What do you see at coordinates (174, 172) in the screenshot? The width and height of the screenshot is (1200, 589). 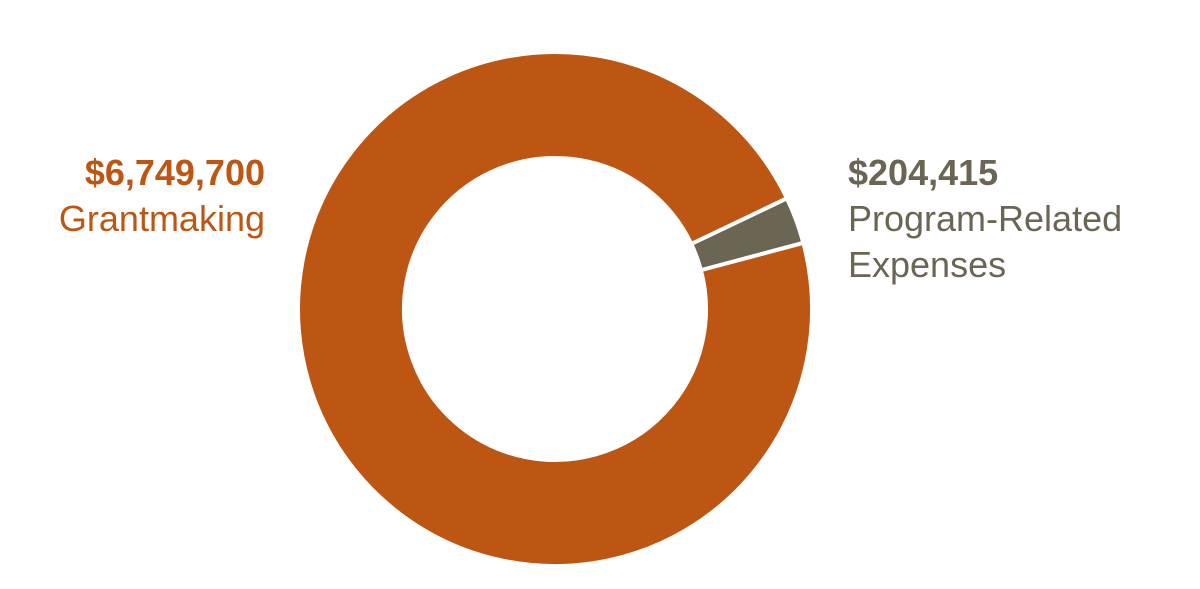 I see `grantmaking-value-label: $6,749,700` at bounding box center [174, 172].